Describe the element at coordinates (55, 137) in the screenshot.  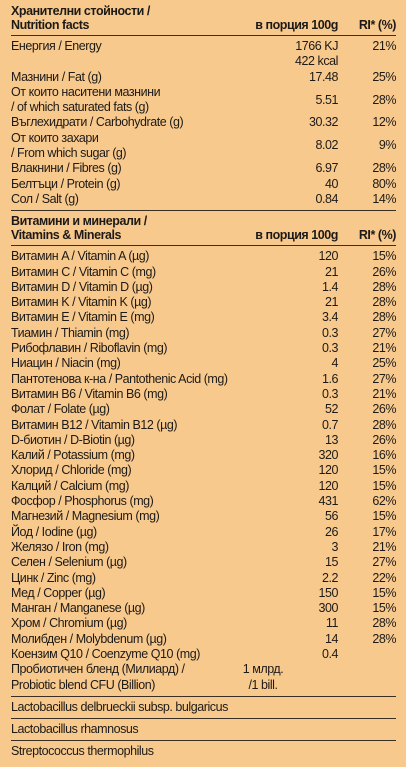
I see `nutrient-name-line: От които захари` at that location.